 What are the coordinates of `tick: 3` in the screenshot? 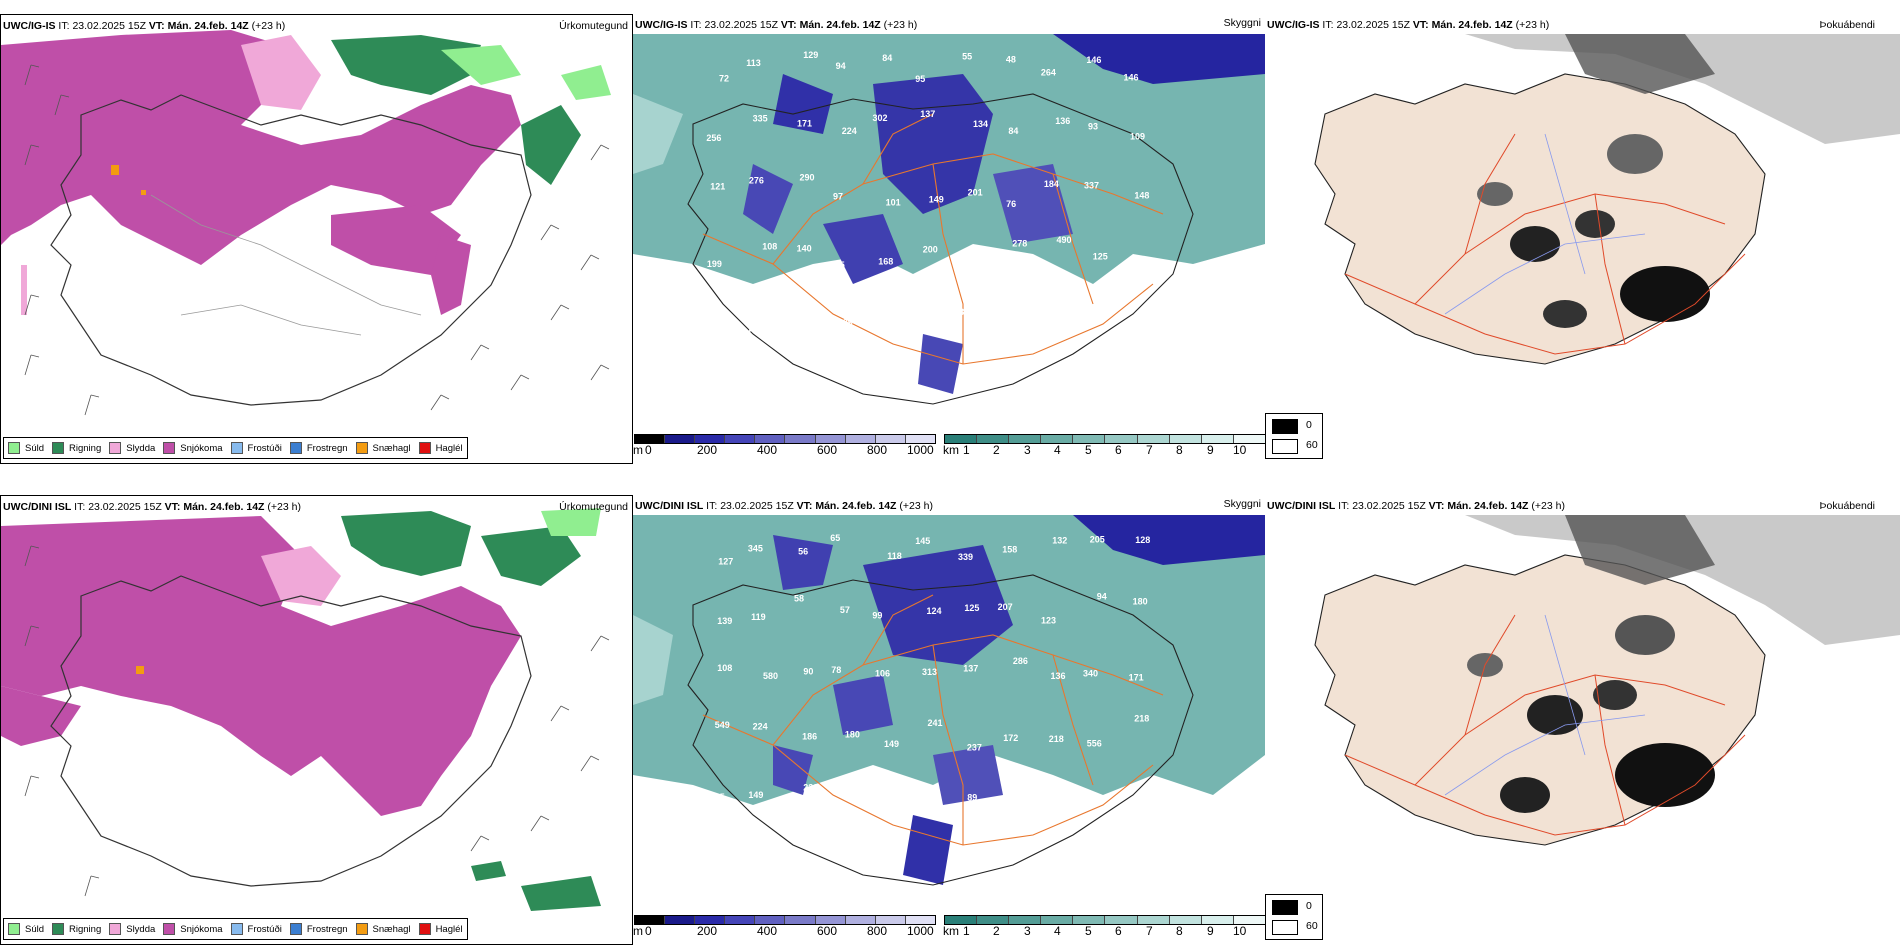 It's located at (1027, 450).